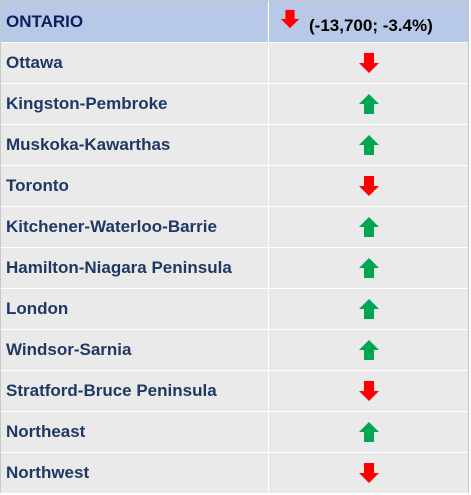 The image size is (471, 495). What do you see at coordinates (135, 432) in the screenshot?
I see `region-name: Northeast` at bounding box center [135, 432].